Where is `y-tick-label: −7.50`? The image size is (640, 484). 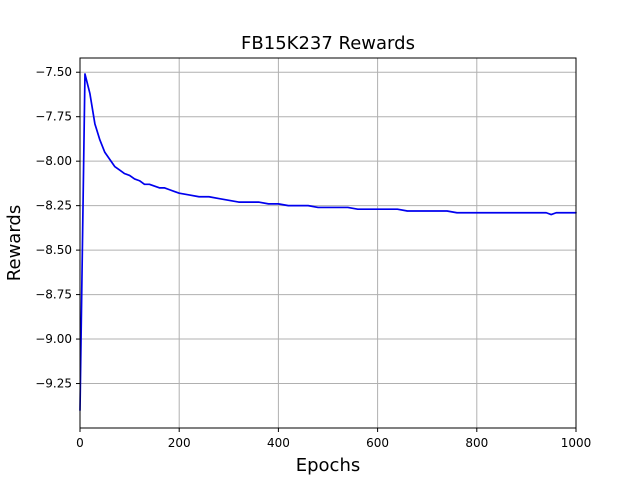 y-tick-label: −7.50 is located at coordinates (53, 72).